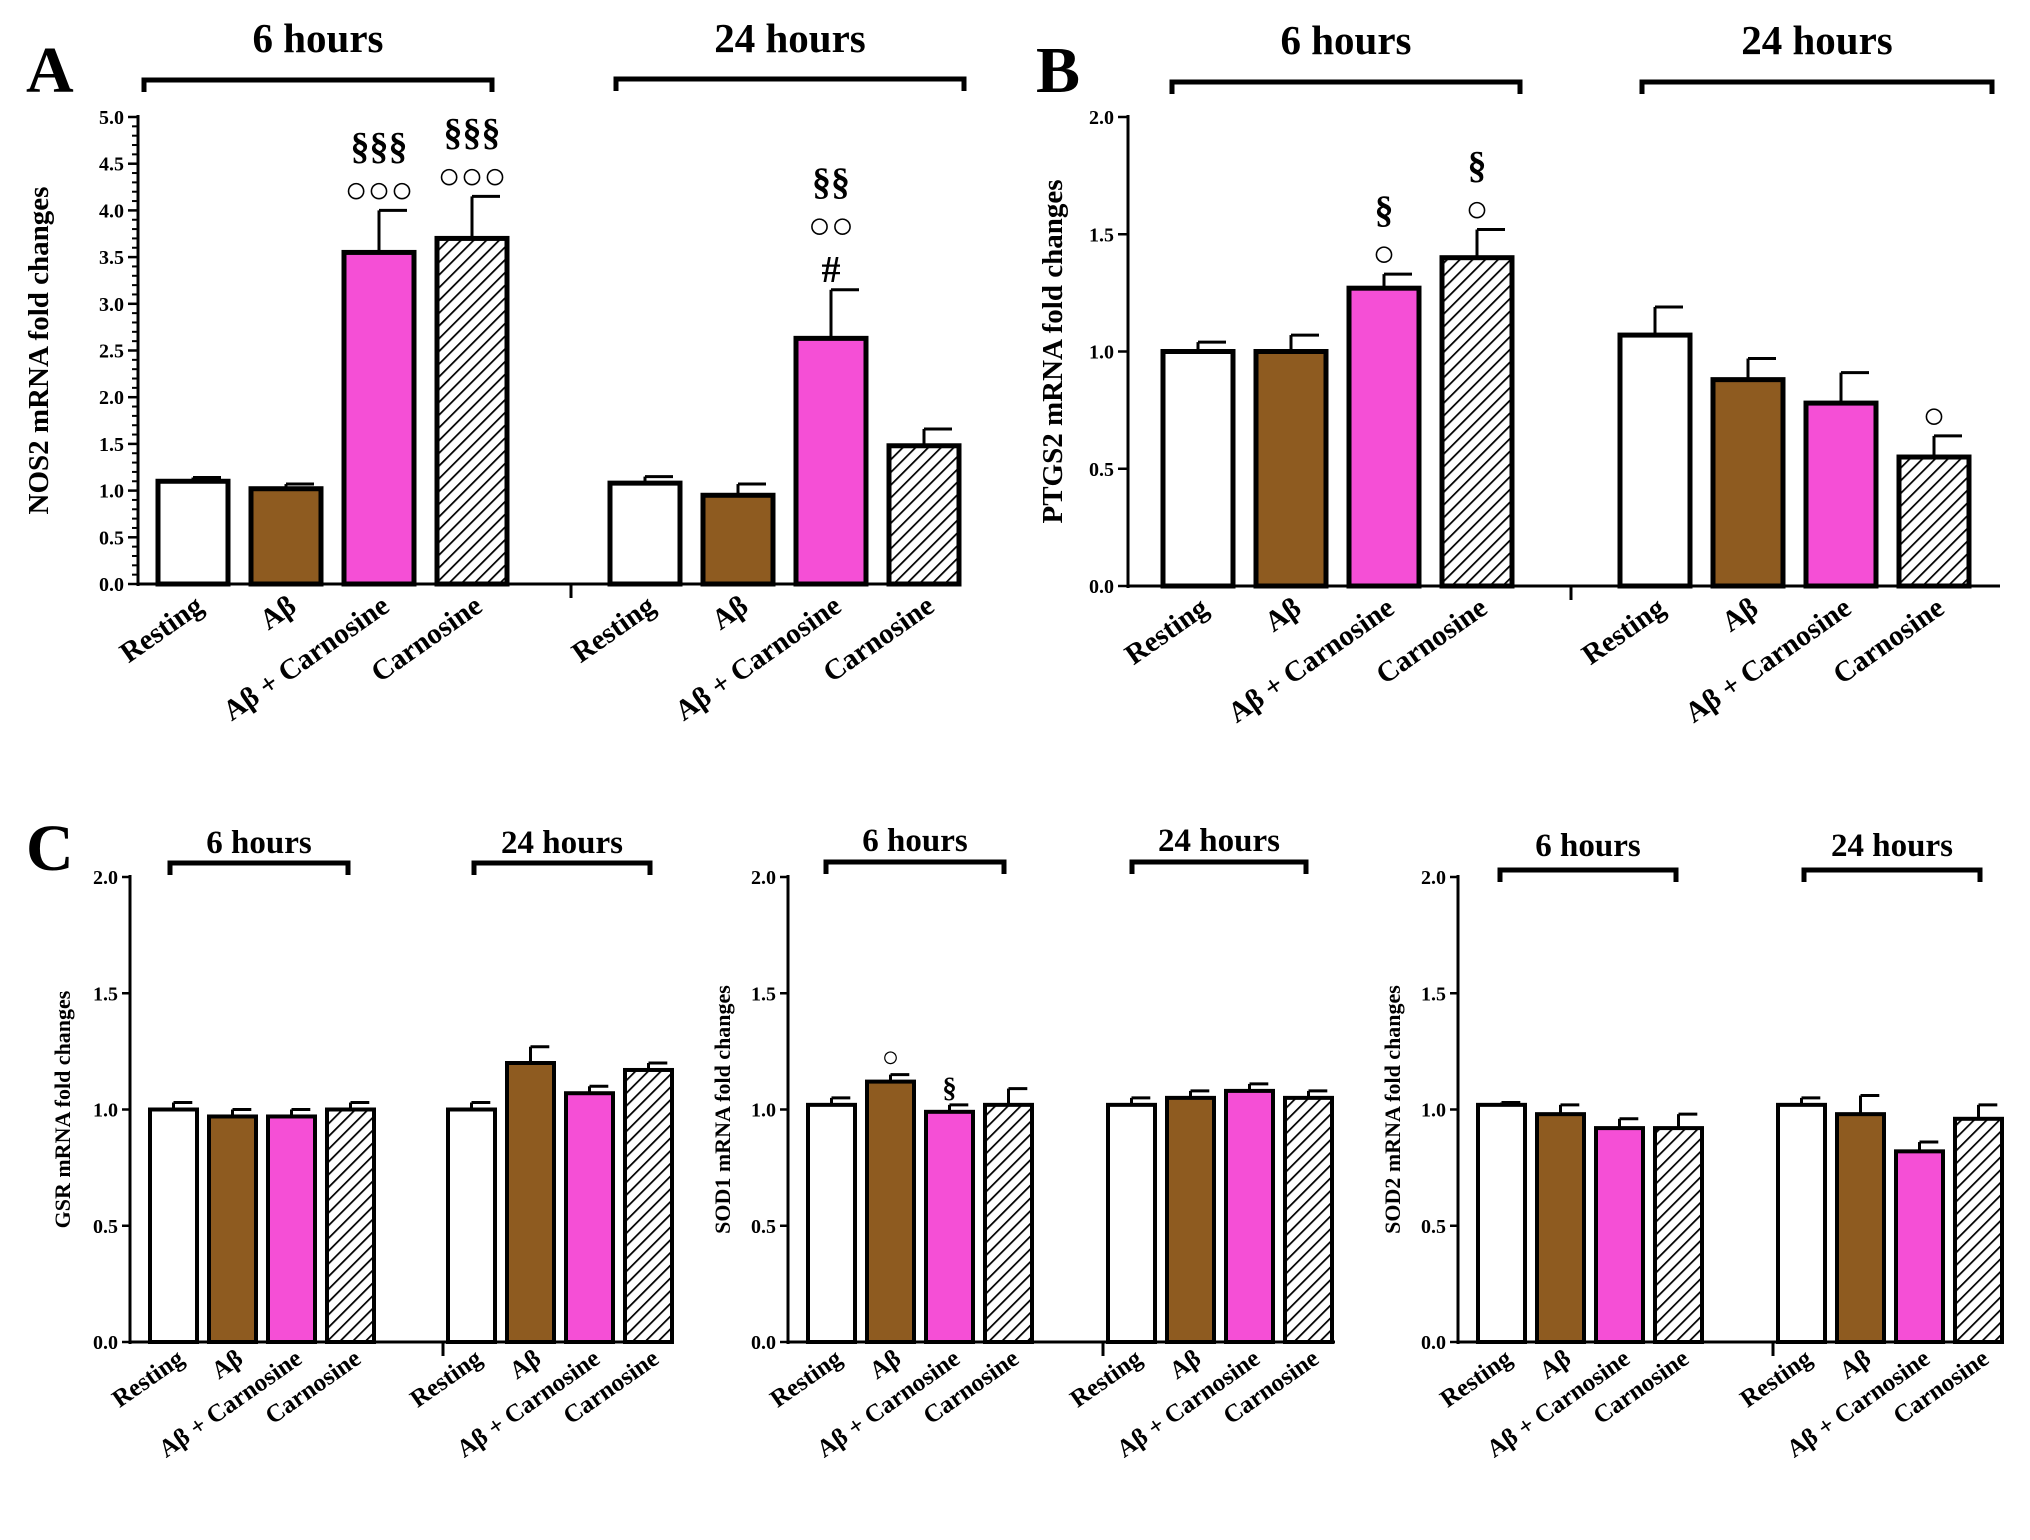 This screenshot has width=2030, height=1540. Describe the element at coordinates (111, 305) in the screenshot. I see `y-tick-label: 3.0` at that location.